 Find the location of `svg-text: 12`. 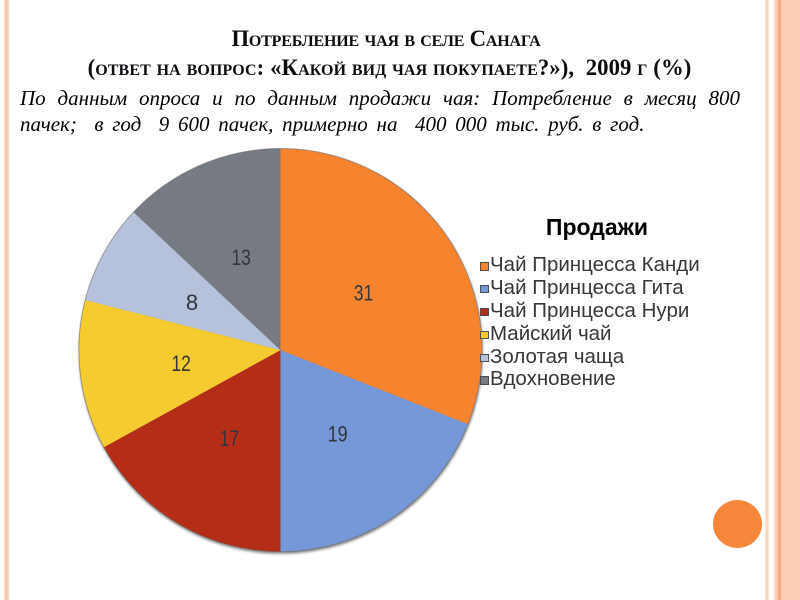

svg-text: 12 is located at coordinates (181, 363).